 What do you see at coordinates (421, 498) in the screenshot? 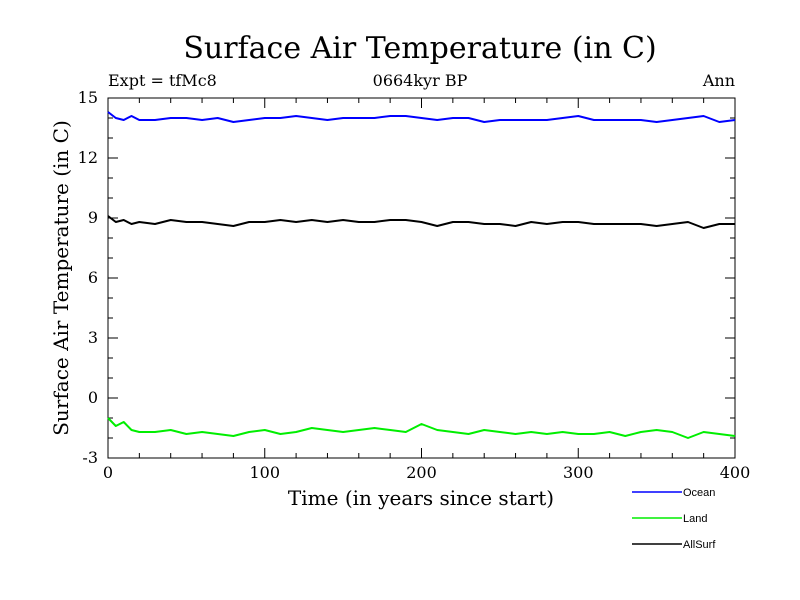
I see `x-axis-label: Time (in years since start)` at bounding box center [421, 498].